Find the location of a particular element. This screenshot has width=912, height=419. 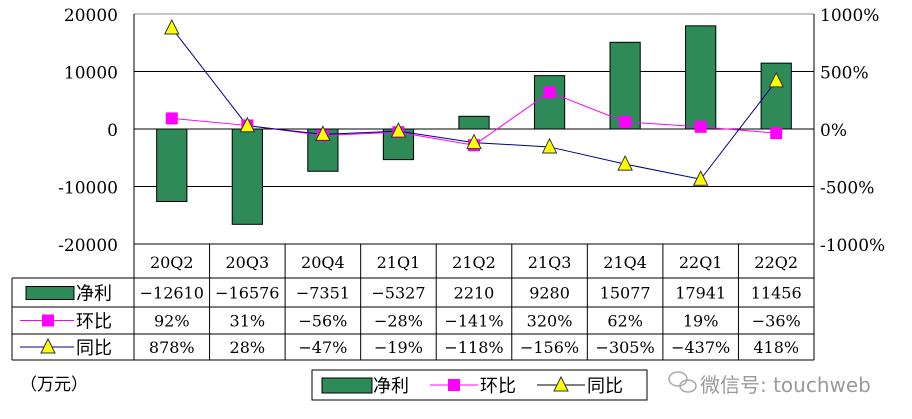

table-header-22Q2: 22Q2 is located at coordinates (776, 262).